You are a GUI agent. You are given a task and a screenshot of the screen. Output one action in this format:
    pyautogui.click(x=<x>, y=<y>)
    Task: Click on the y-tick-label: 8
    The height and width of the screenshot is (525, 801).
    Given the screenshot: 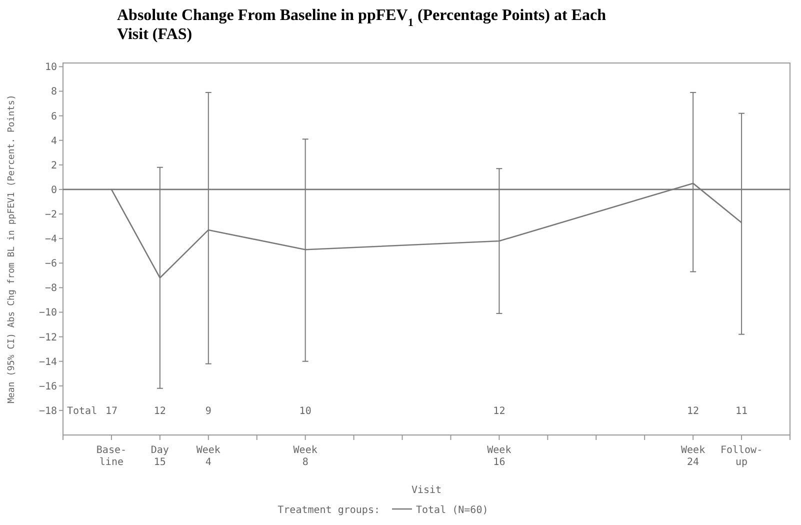 What is the action you would take?
    pyautogui.click(x=53, y=92)
    